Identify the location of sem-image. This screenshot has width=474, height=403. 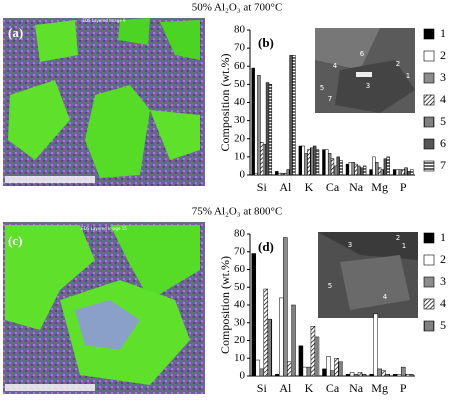
(368, 275).